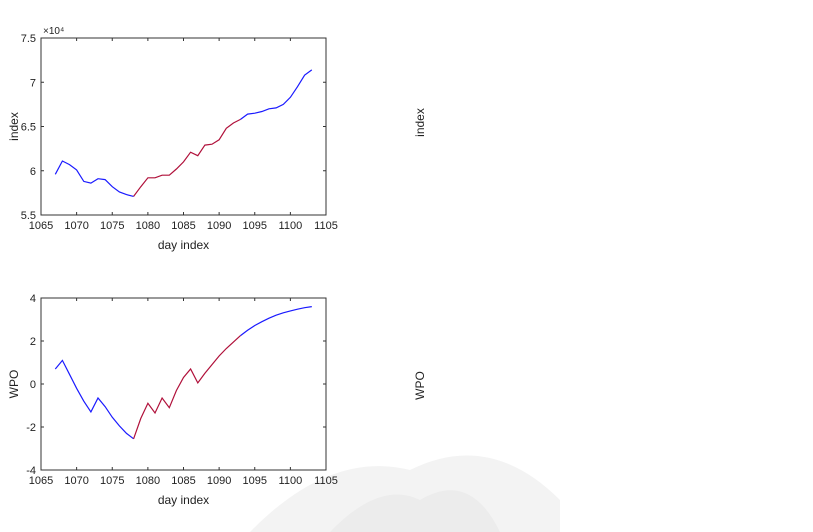 Image resolution: width=813 pixels, height=532 pixels. I want to click on y-tick-label: -2, so click(31, 428).